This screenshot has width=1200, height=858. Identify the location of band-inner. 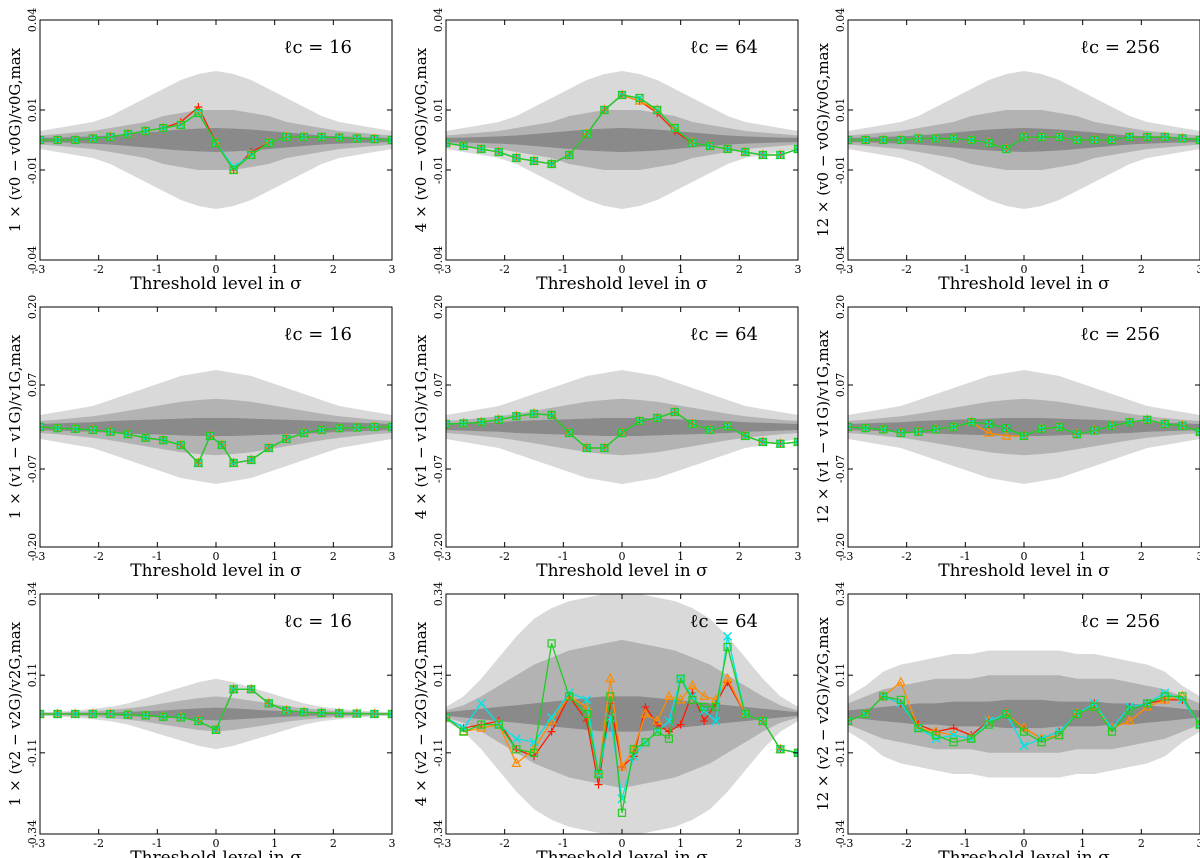
(1024, 714).